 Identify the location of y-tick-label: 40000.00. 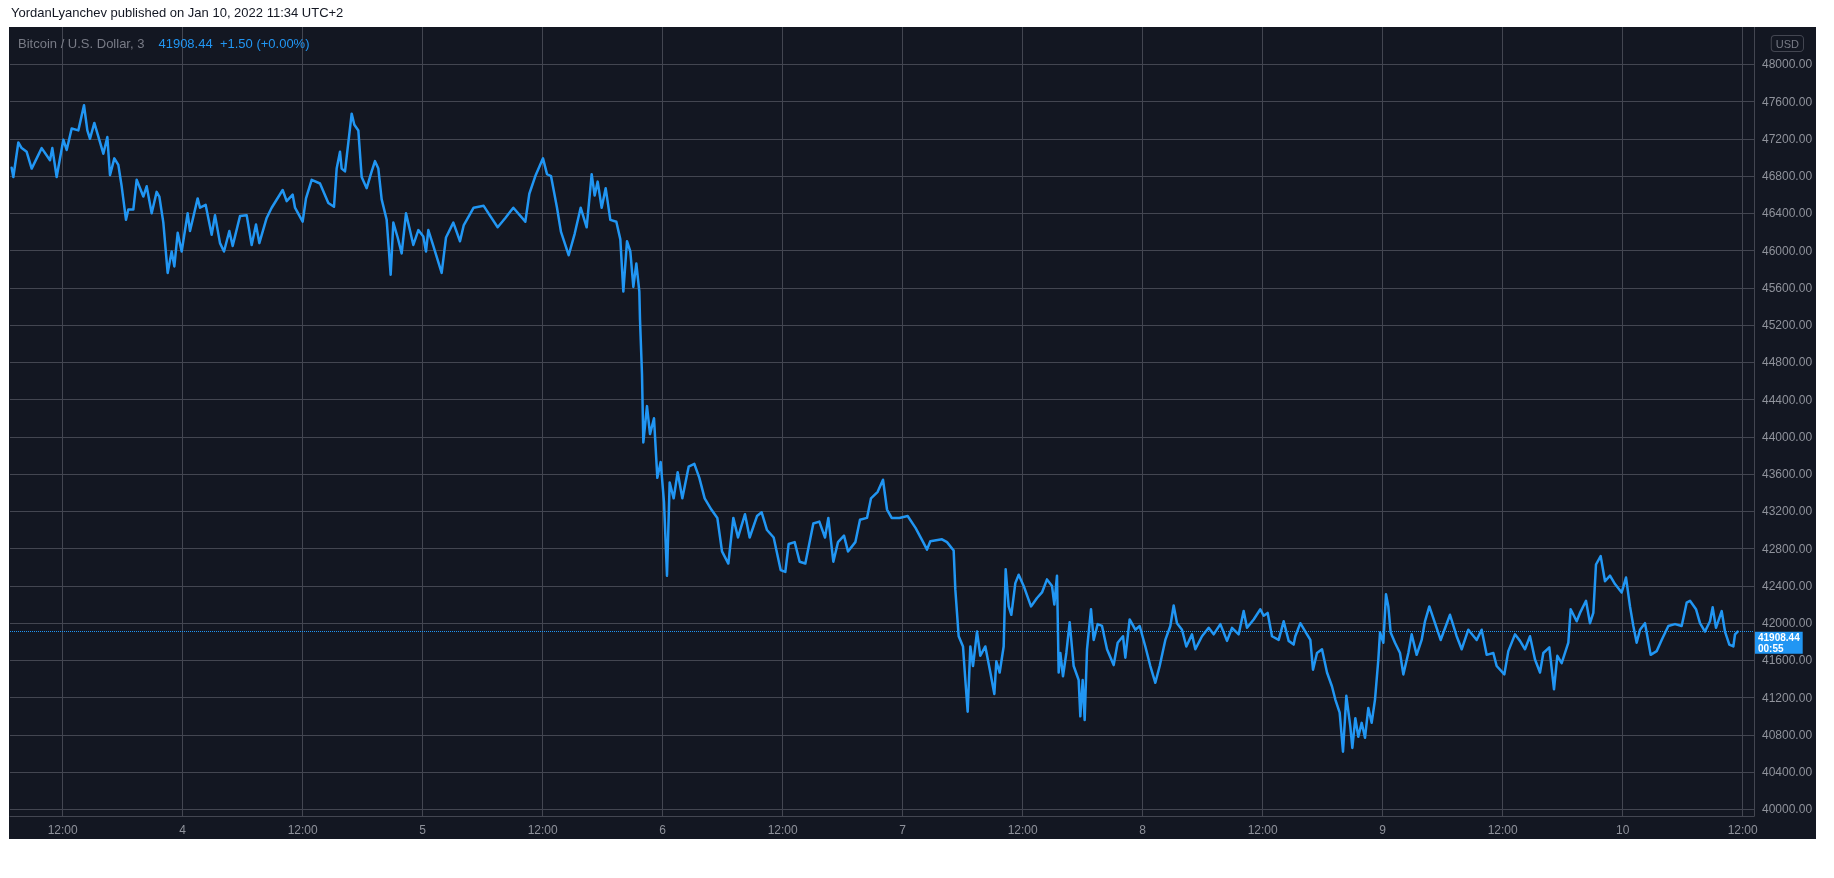
(1787, 809).